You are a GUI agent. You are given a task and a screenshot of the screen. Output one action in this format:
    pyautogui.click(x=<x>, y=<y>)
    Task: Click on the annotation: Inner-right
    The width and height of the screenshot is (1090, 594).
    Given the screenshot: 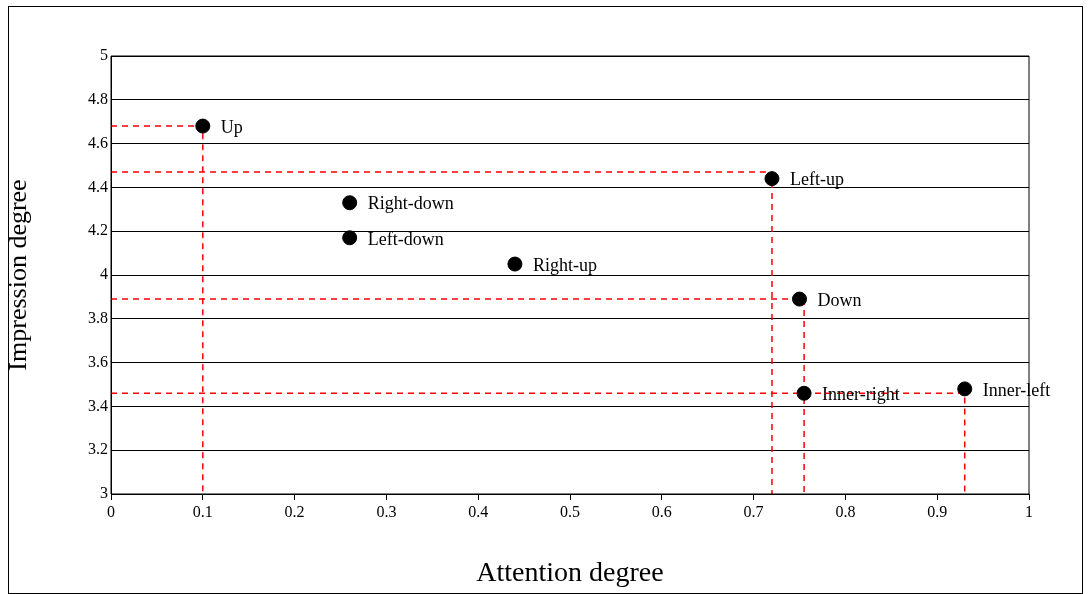 What is the action you would take?
    pyautogui.click(x=861, y=393)
    